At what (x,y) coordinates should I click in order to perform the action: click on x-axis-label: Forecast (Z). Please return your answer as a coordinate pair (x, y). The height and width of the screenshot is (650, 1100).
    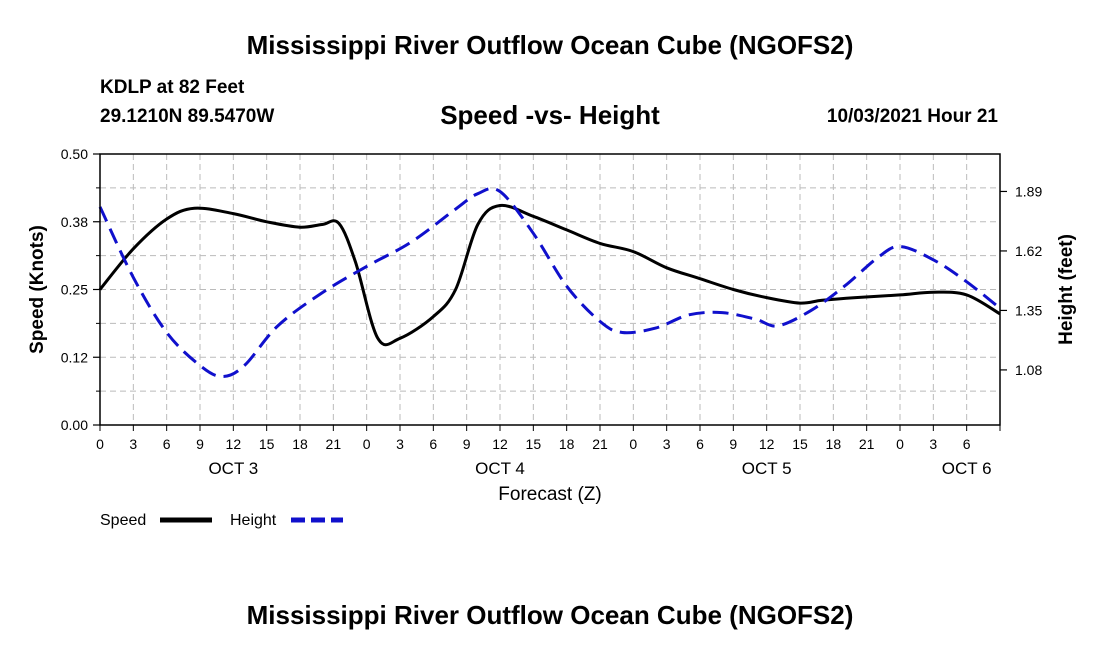
    Looking at the image, I should click on (549, 494).